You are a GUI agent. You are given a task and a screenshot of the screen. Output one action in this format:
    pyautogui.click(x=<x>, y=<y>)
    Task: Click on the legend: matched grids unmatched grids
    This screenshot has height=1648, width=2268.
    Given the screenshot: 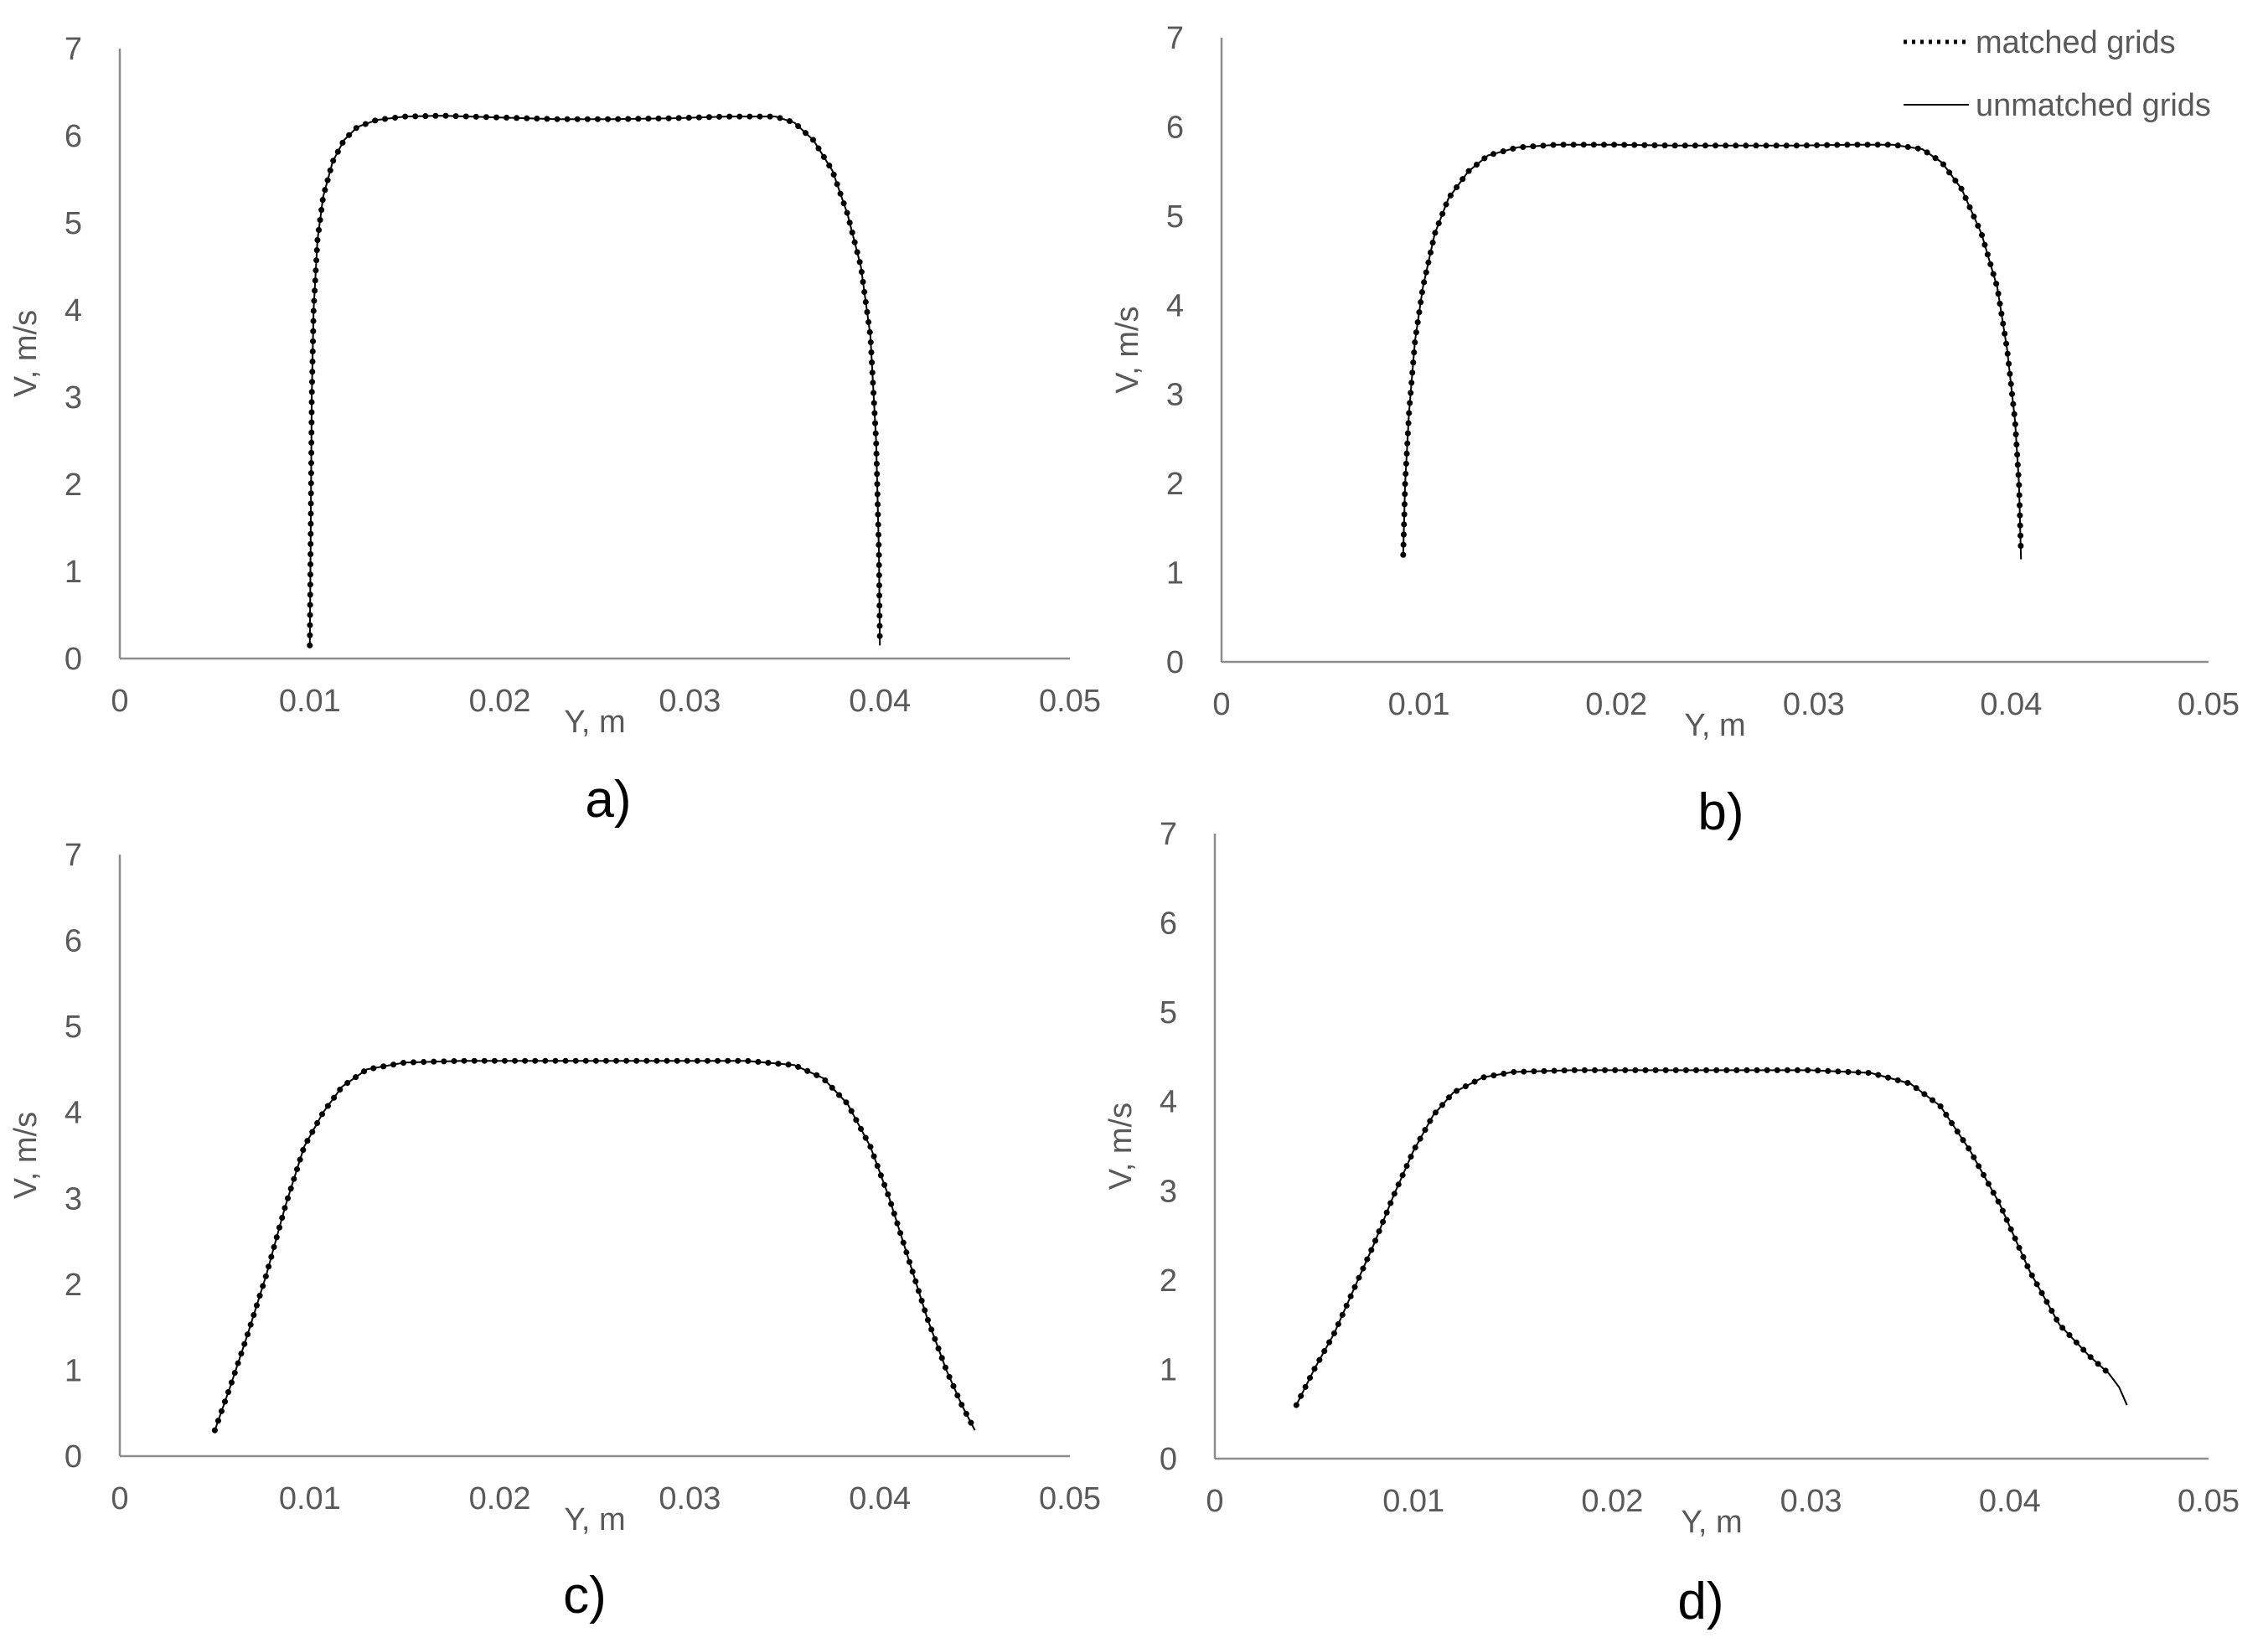 What is the action you would take?
    pyautogui.click(x=2057, y=74)
    